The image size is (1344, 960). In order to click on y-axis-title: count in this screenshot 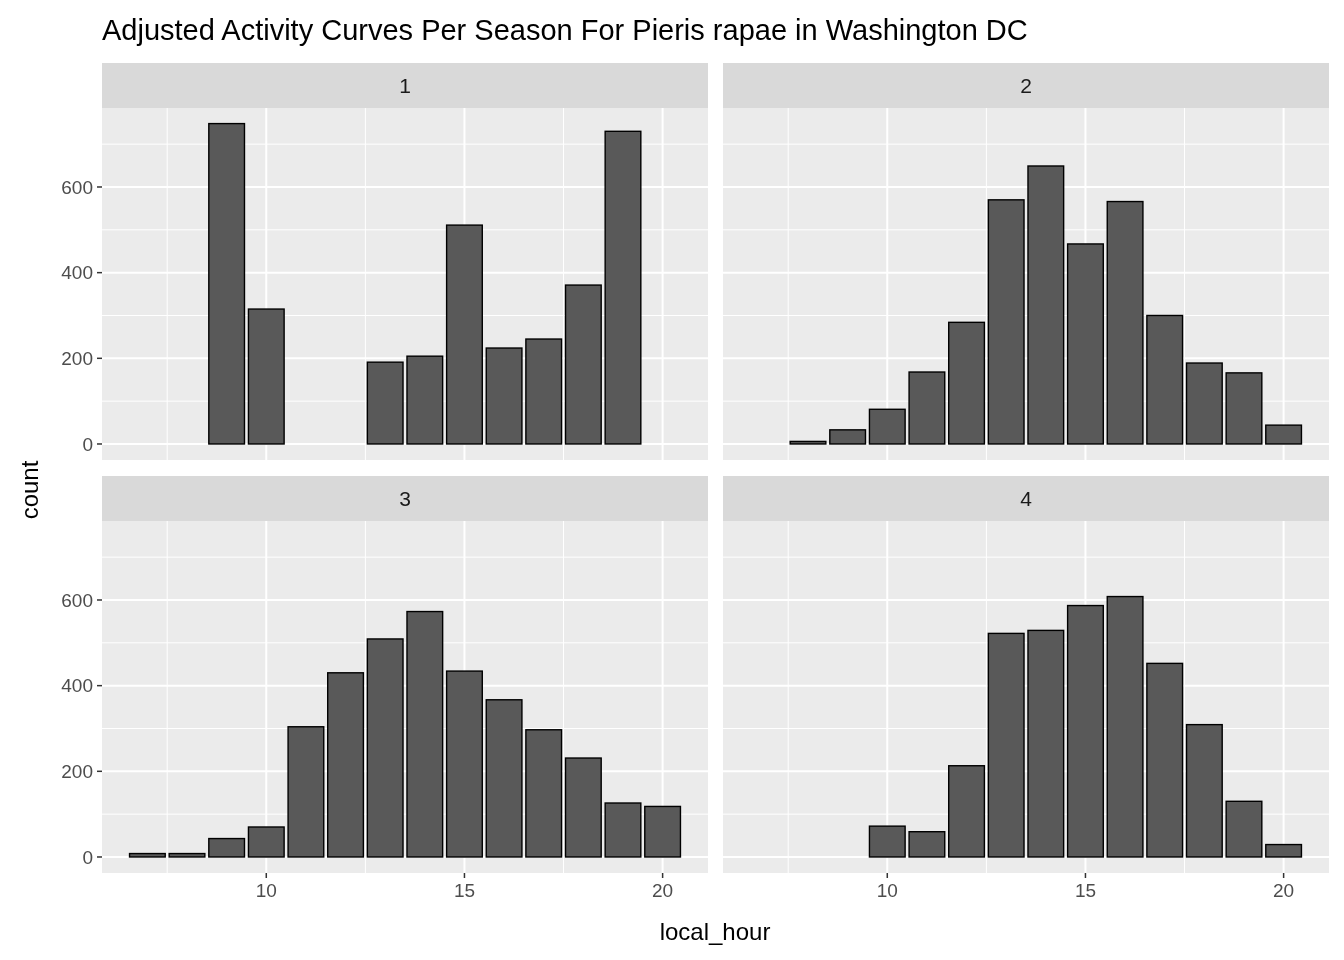, I will do `click(29, 490)`.